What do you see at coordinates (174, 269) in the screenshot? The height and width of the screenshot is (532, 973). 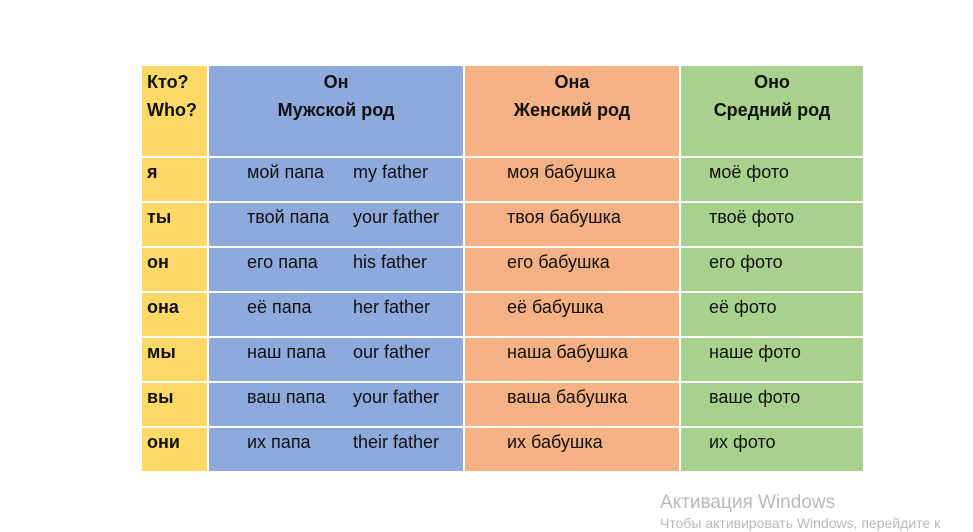 I see `cell-who: он` at bounding box center [174, 269].